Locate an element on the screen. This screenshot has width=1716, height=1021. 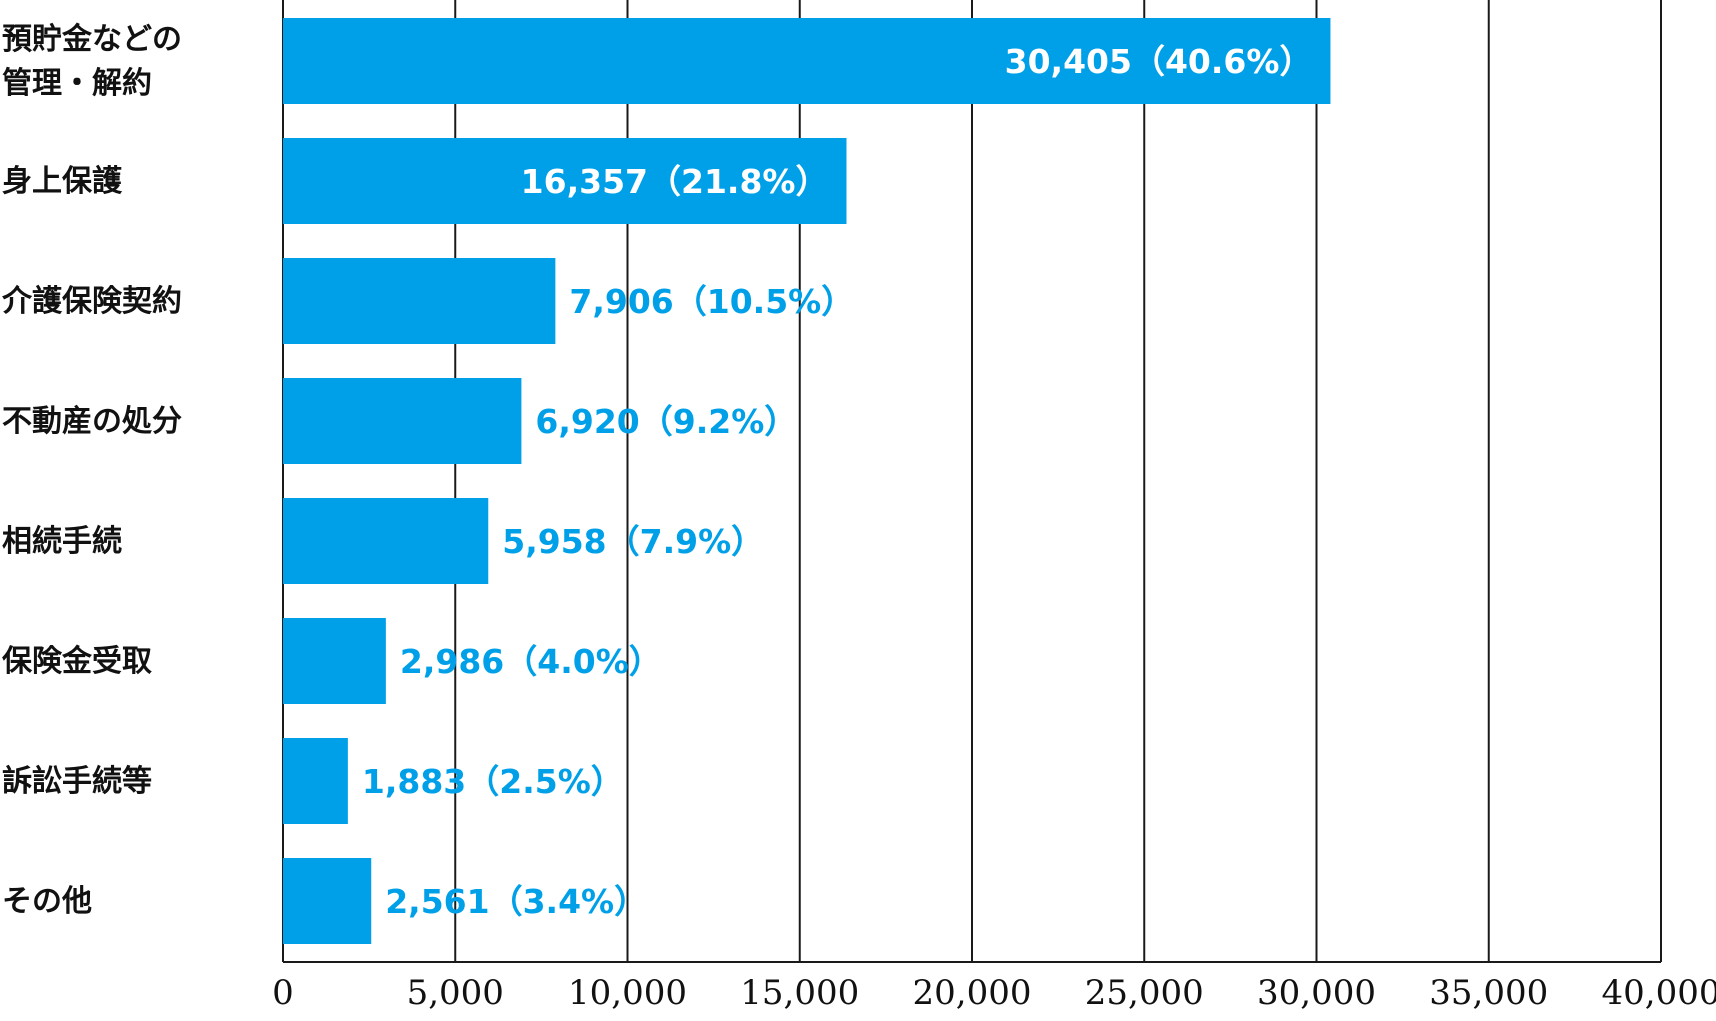
x-tick-label: 15,000 is located at coordinates (799, 993).